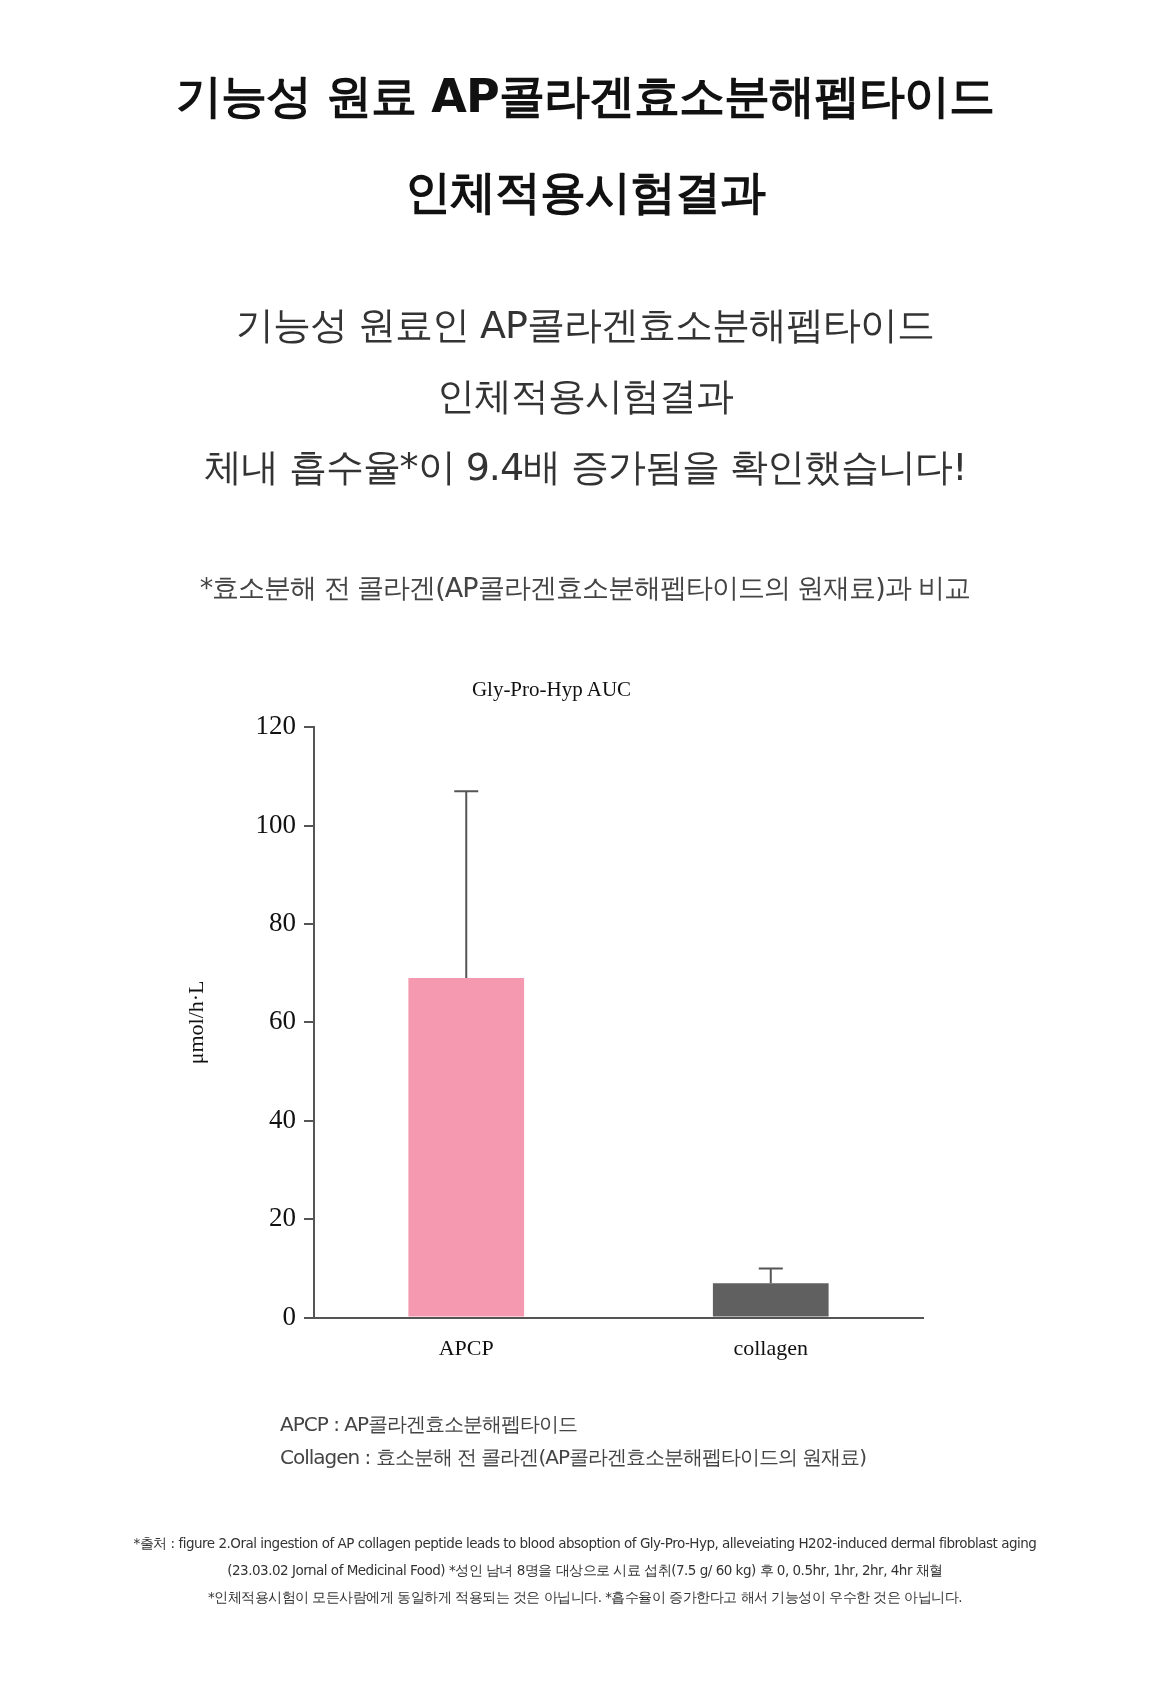 The height and width of the screenshot is (1702, 1170). What do you see at coordinates (585, 588) in the screenshot?
I see `text: *효소분해 전 콜라겐(AP콜라겐효소분해펩타이드의 원재료)과 비교` at bounding box center [585, 588].